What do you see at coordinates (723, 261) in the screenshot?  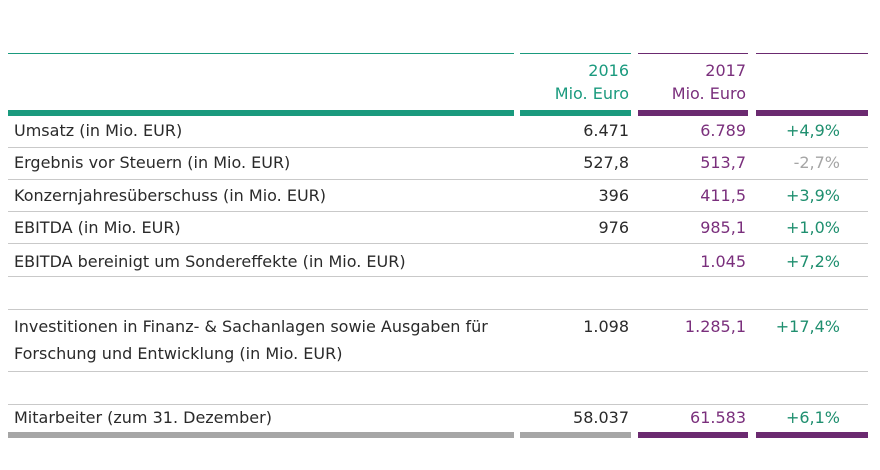 I see `row-ebitda-adj-2017: 1.045` at bounding box center [723, 261].